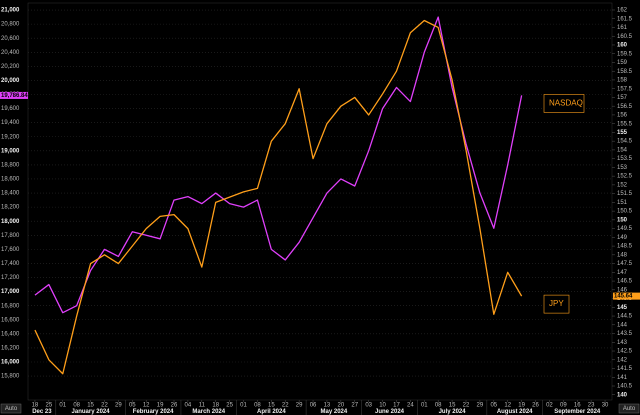 Image resolution: width=640 pixels, height=415 pixels. Describe the element at coordinates (625, 124) in the screenshot. I see `y2-tick-label: 155.5` at that location.